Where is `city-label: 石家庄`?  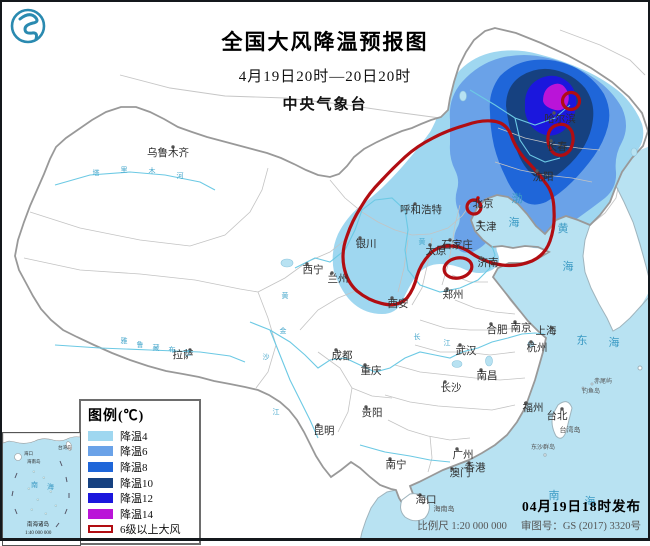 city-label: 石家庄 is located at coordinates (457, 244).